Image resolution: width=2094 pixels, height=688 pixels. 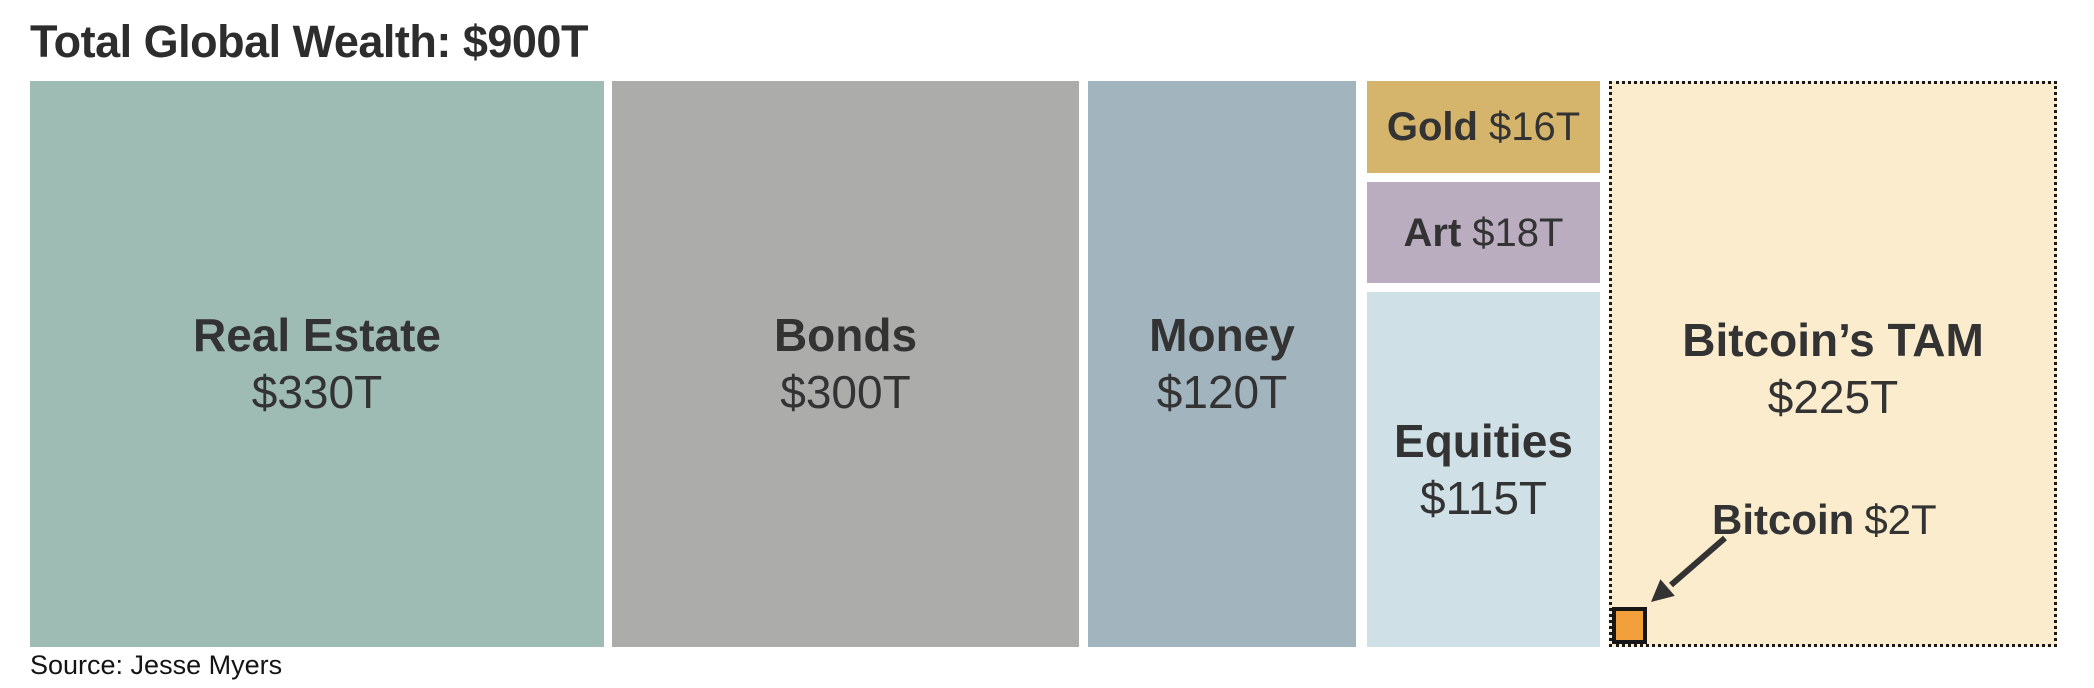 I want to click on segment-value: $2T, so click(x=1900, y=519).